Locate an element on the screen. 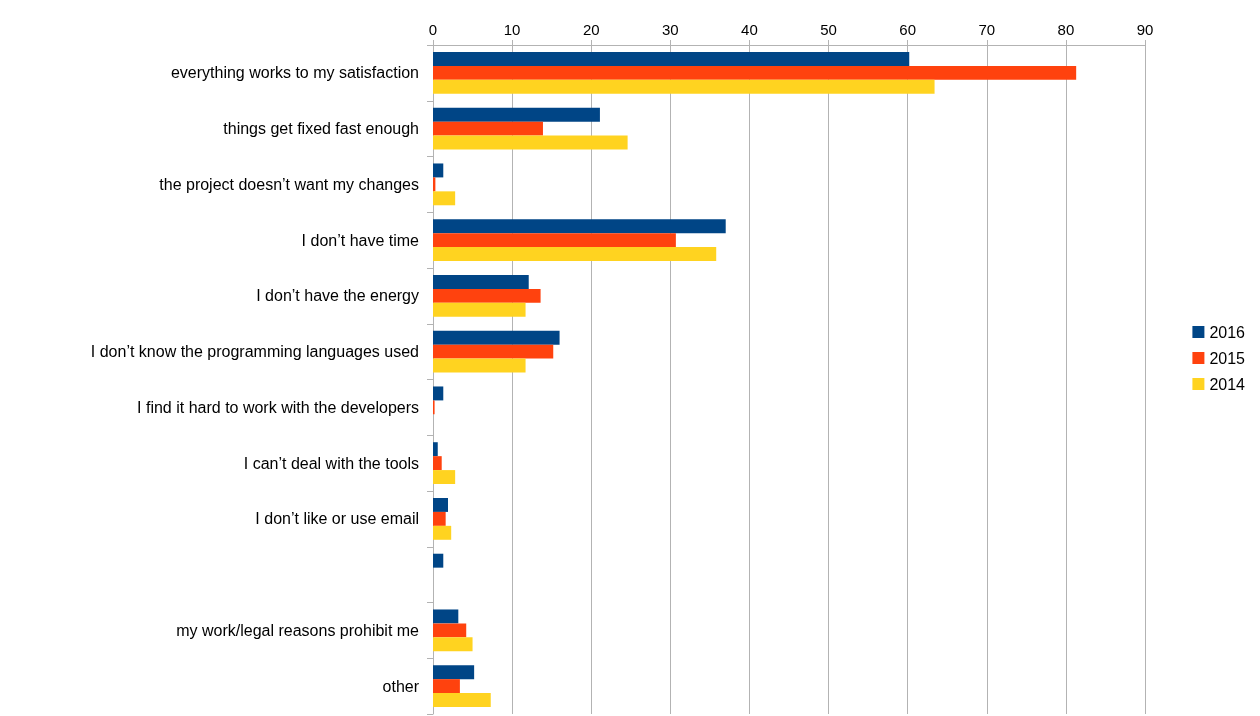 The image size is (1260, 716). y-tick-label: the project doesn’t want my changes is located at coordinates (289, 184).